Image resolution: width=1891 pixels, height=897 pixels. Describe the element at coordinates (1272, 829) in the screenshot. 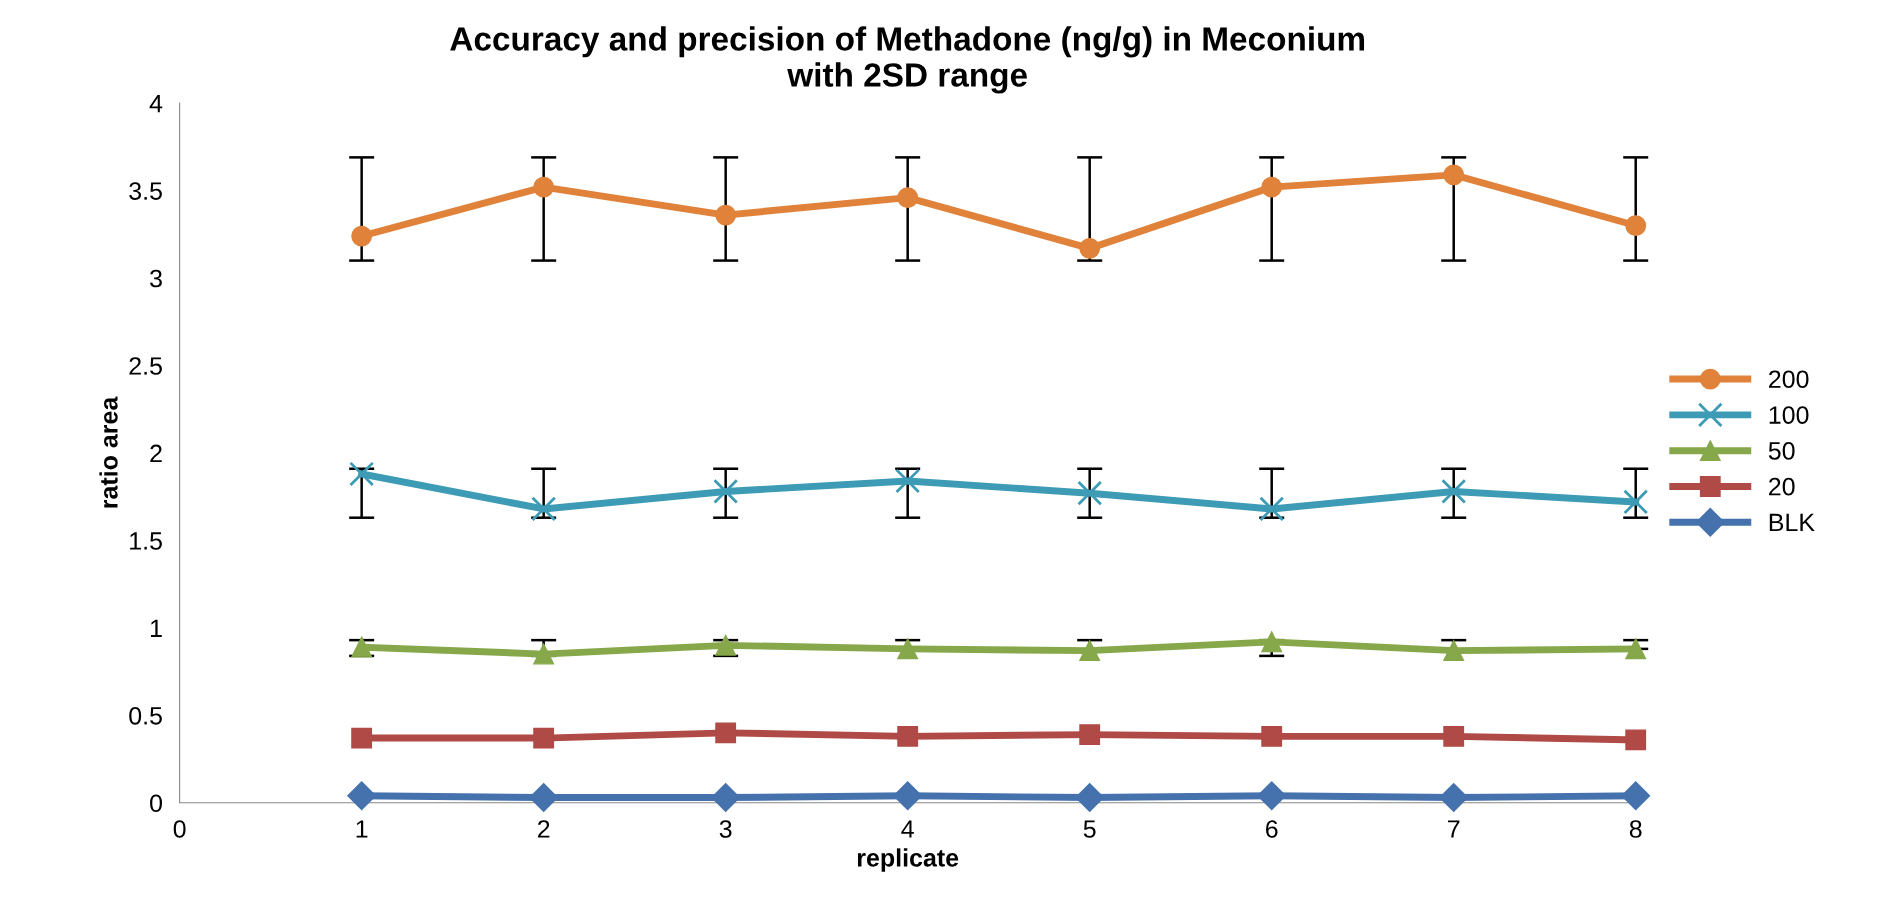

I see `x-tick-label: 6` at that location.